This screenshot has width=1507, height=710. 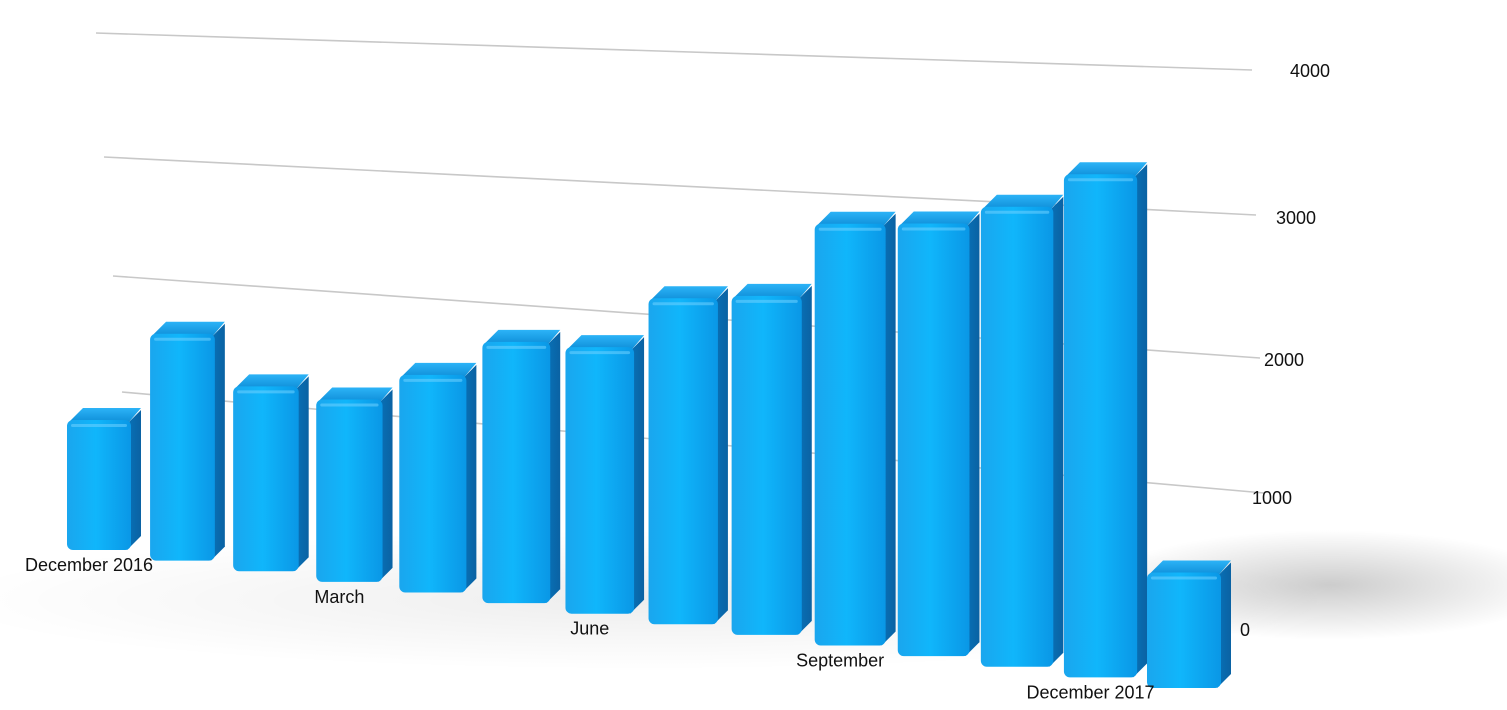 I want to click on x-category-label: June, so click(x=589, y=629).